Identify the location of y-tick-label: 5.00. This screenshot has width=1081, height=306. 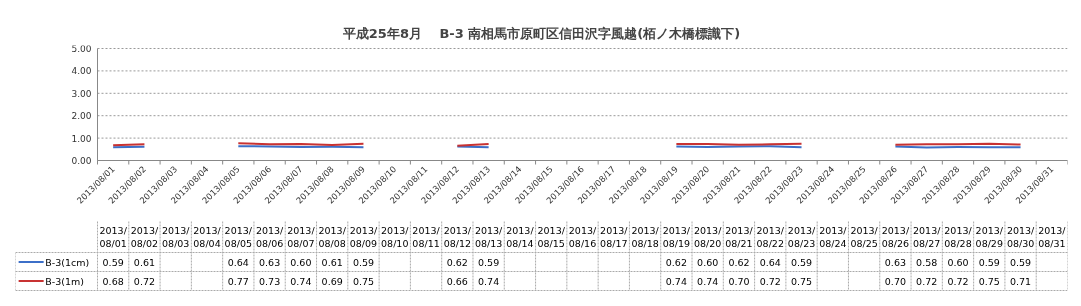
(81, 49).